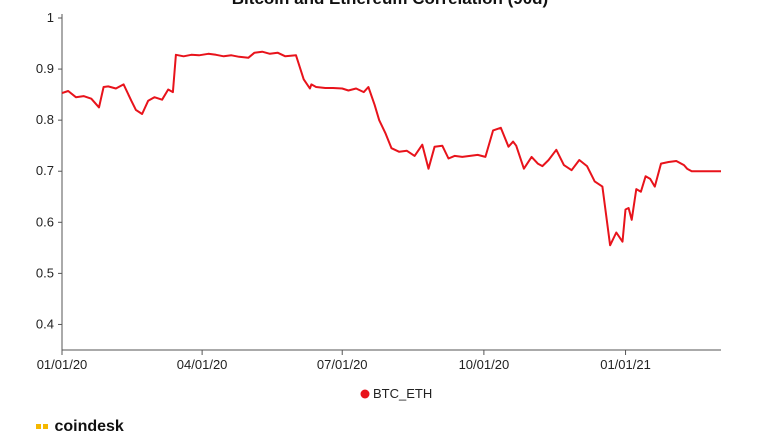 This screenshot has width=775, height=436. I want to click on brand-name: coindesk, so click(89, 426).